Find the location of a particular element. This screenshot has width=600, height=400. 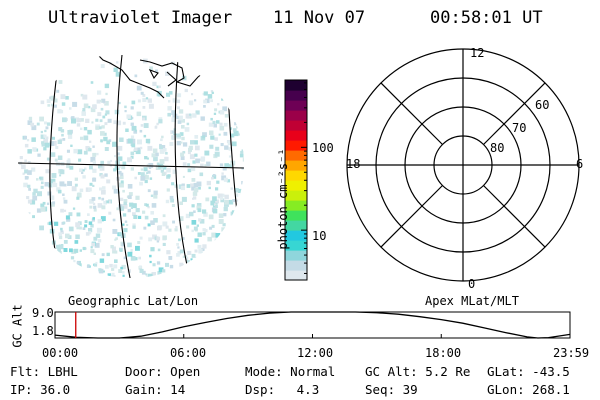

mlt-label-12: 12 is located at coordinates (477, 53).